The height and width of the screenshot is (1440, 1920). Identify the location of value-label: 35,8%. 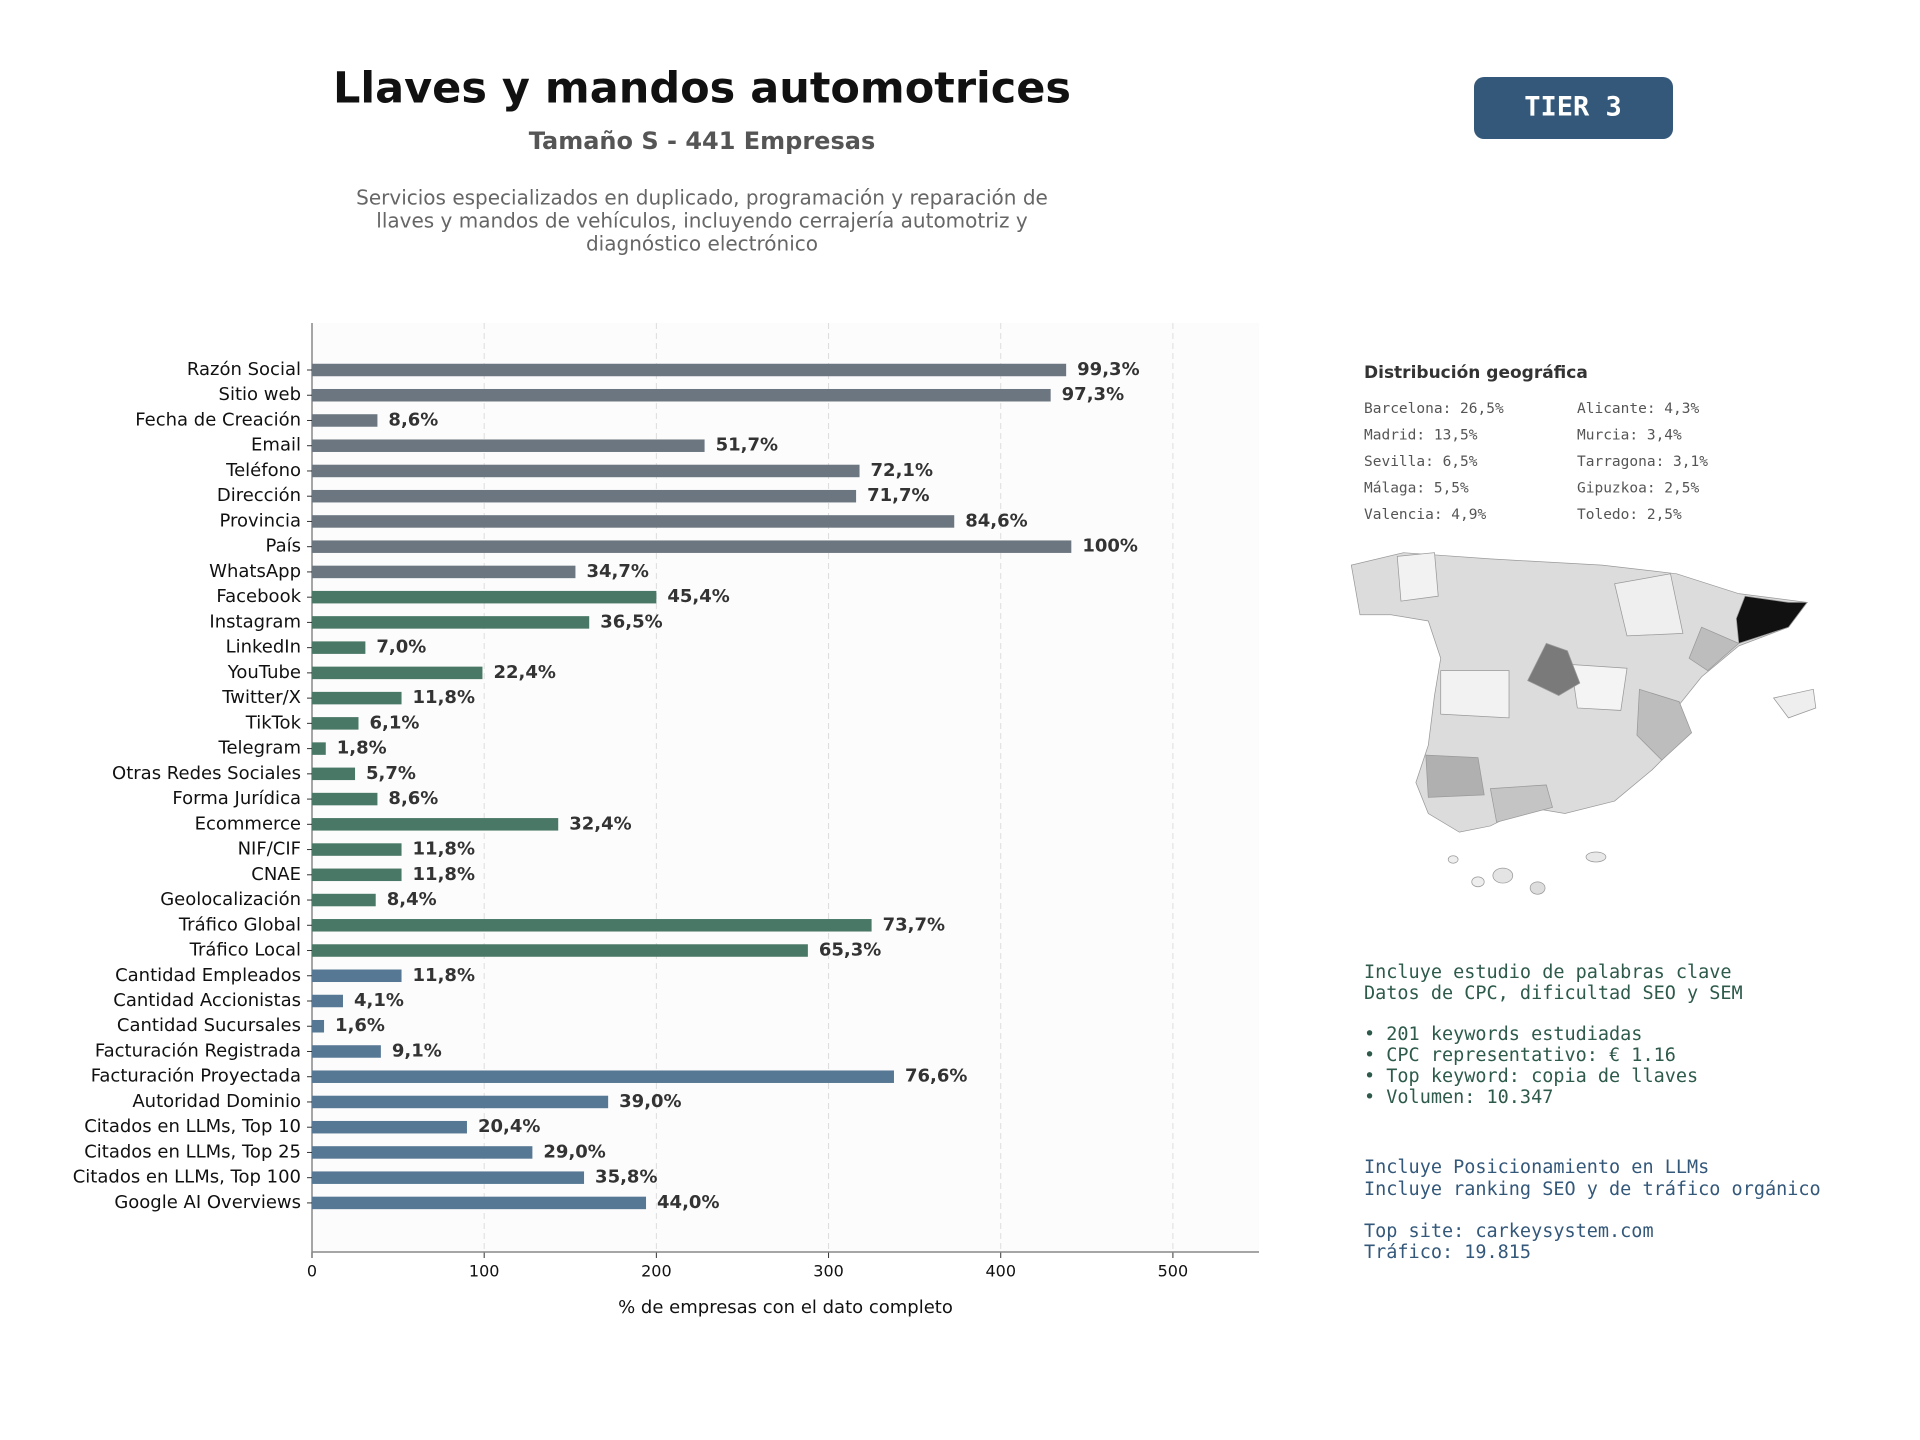
(626, 1177).